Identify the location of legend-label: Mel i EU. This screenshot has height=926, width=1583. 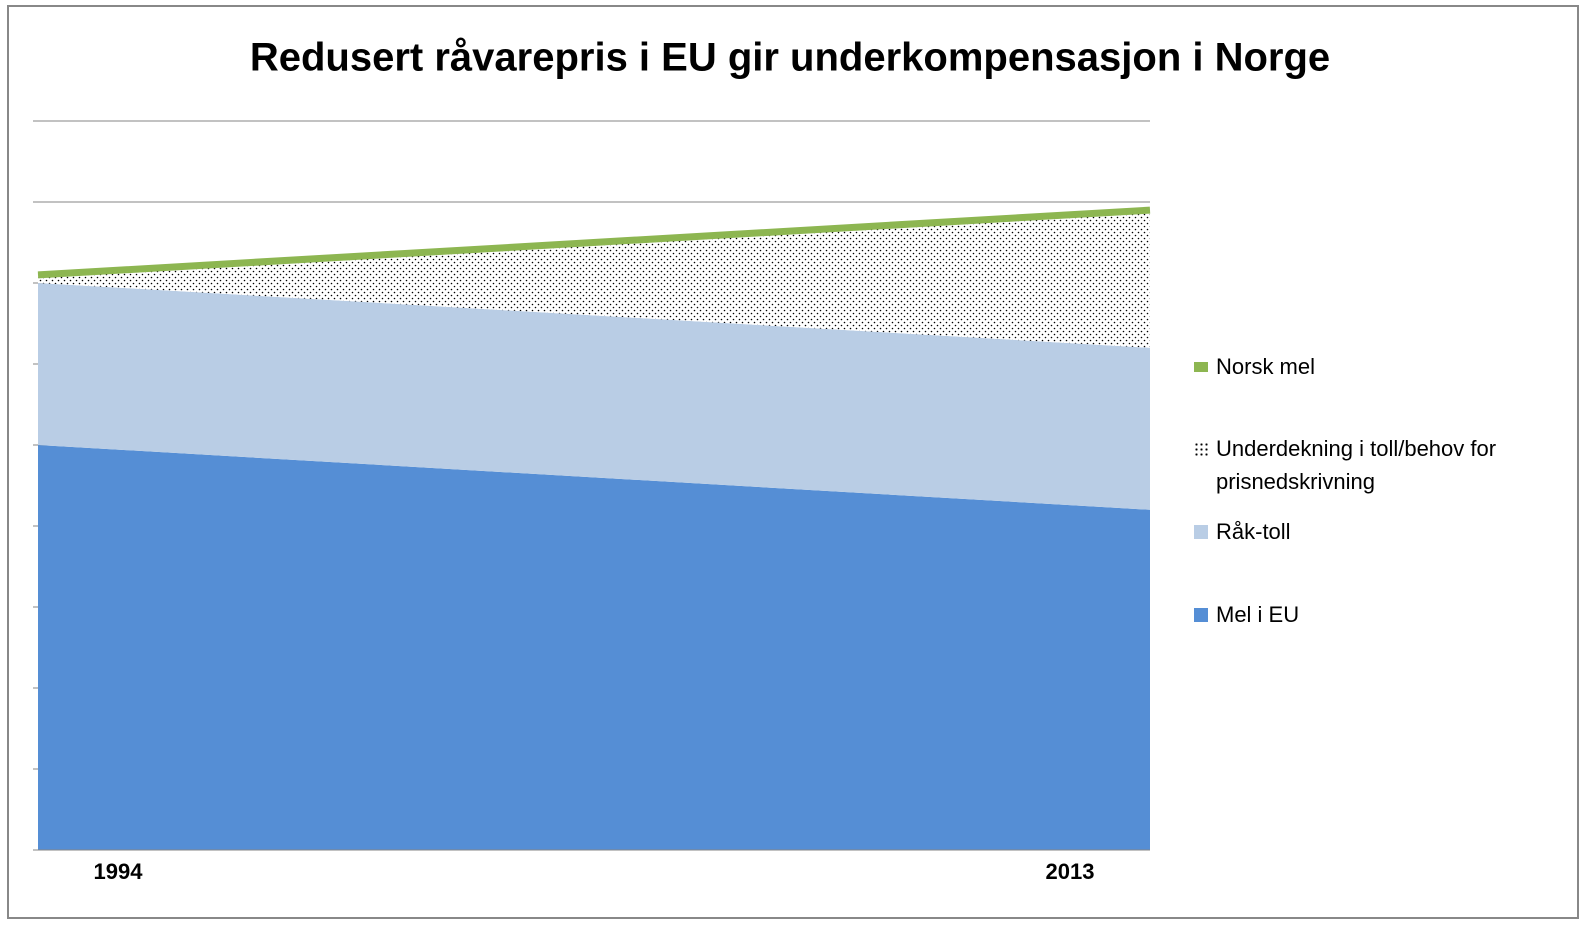
(1258, 614).